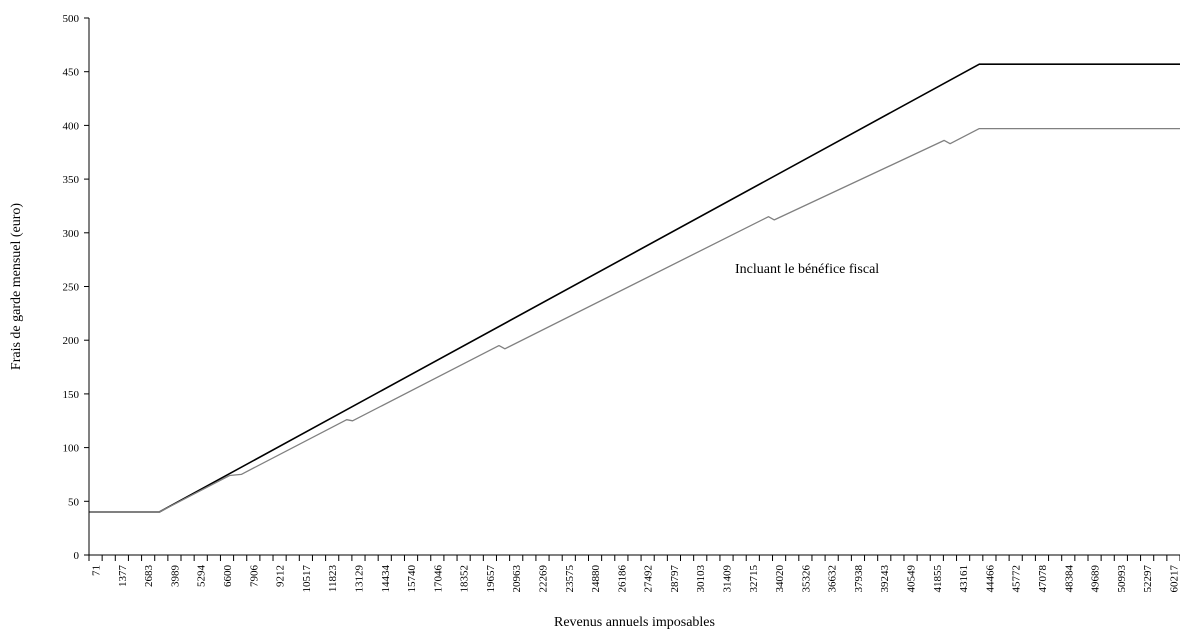 The image size is (1180, 630). Describe the element at coordinates (149, 576) in the screenshot. I see `x-tick-label: 2683` at that location.